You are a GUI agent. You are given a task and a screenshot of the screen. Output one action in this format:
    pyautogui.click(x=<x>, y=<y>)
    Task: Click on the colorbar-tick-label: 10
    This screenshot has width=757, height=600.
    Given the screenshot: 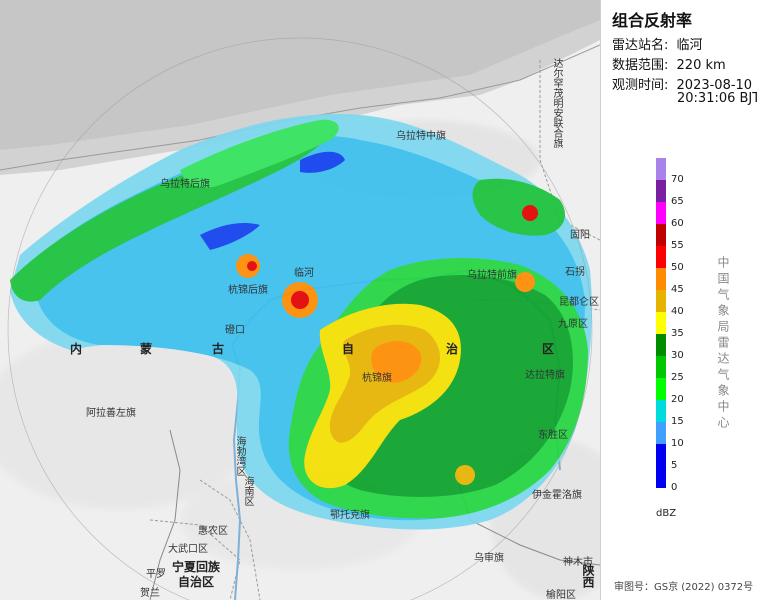 What is the action you would take?
    pyautogui.click(x=677, y=443)
    